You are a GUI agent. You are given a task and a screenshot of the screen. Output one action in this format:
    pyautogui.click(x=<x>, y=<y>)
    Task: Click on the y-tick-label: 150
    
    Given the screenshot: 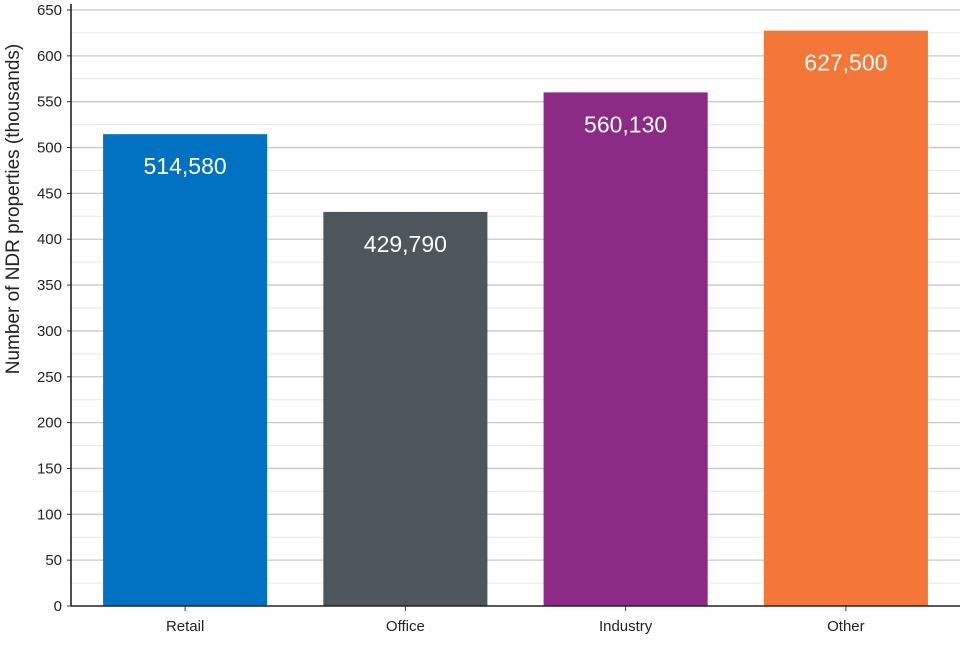 What is the action you would take?
    pyautogui.click(x=49, y=468)
    